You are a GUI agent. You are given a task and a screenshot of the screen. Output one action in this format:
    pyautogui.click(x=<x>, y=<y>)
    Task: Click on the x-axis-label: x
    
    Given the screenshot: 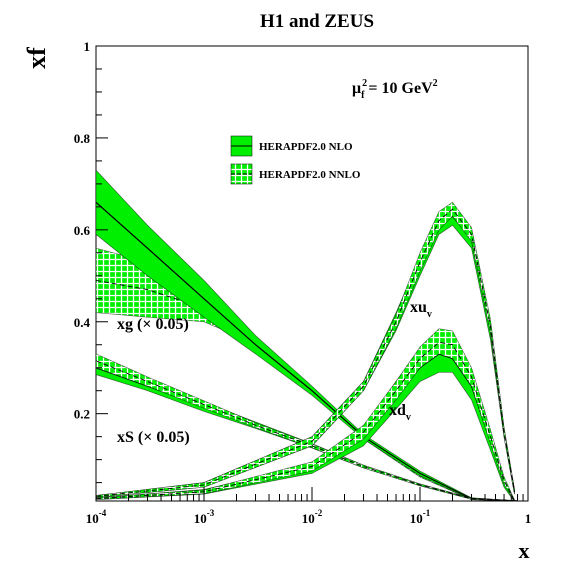 What is the action you would take?
    pyautogui.click(x=524, y=550)
    